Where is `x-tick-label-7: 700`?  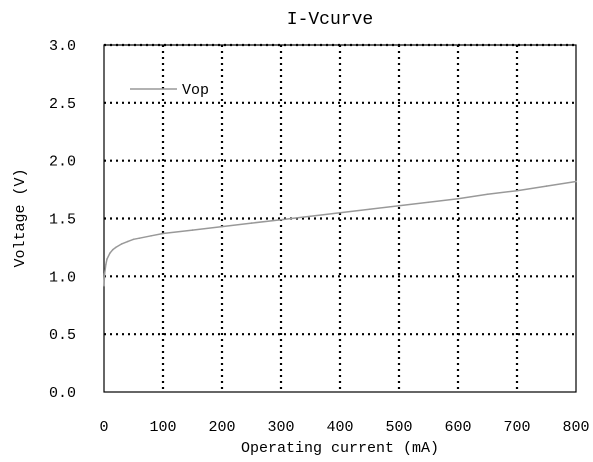 x-tick-label-7: 700 is located at coordinates (516, 427).